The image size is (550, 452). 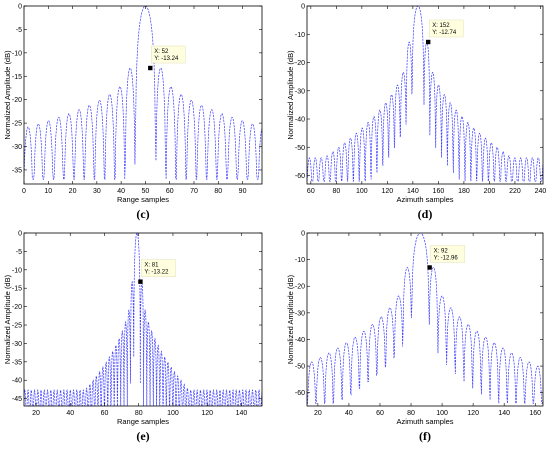 I want to click on panel-caption: (c), so click(x=142, y=214).